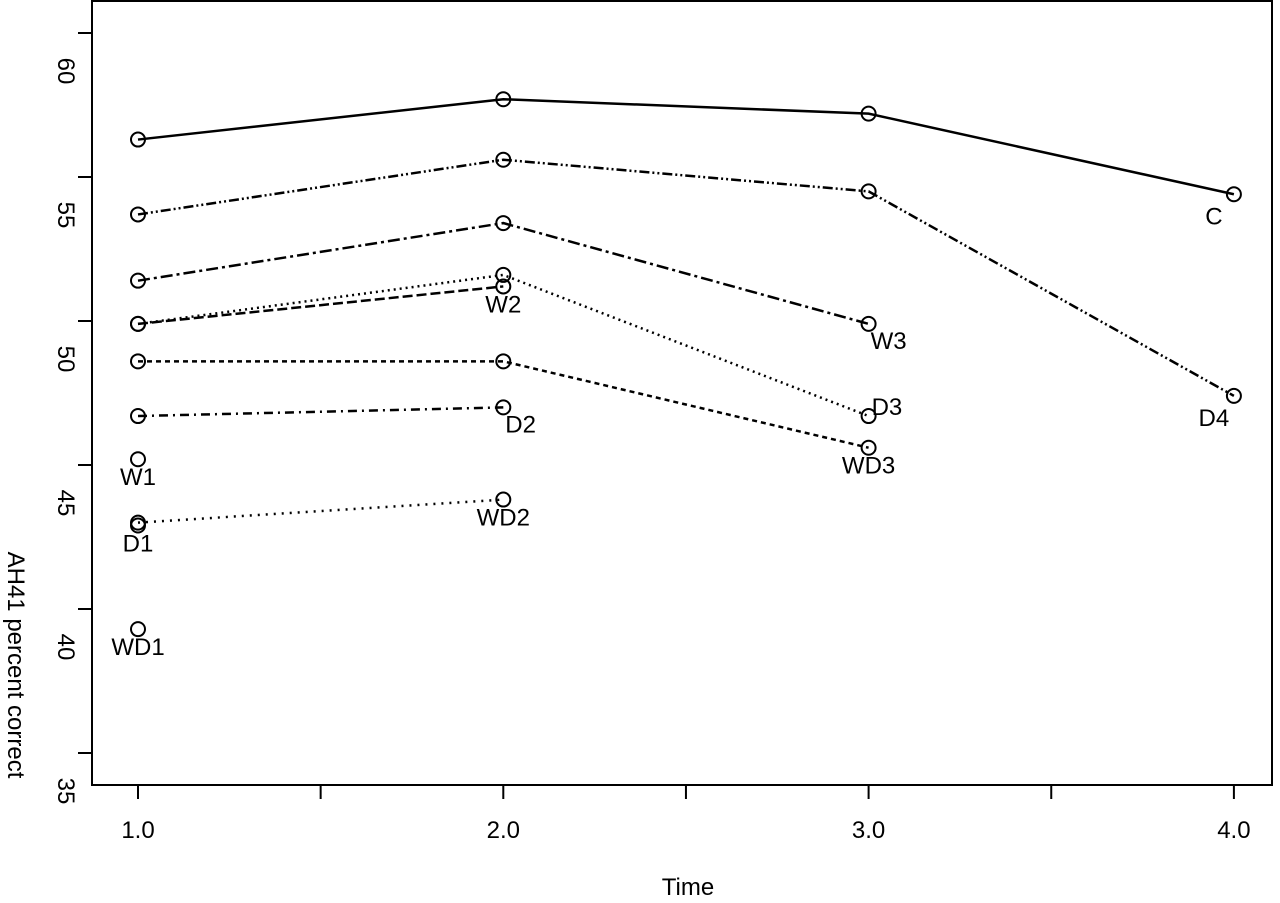 The width and height of the screenshot is (1280, 903). Describe the element at coordinates (503, 830) in the screenshot. I see `x-tick-label: 2.0` at that location.